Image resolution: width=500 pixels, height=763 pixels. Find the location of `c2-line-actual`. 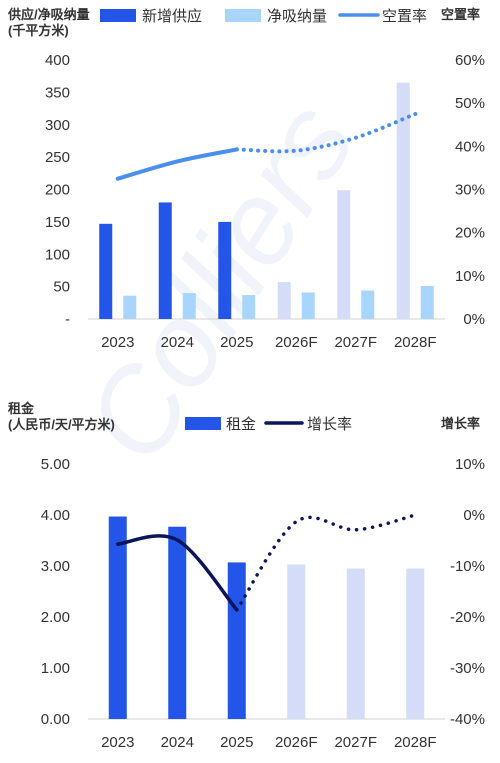

c2-line-actual is located at coordinates (177, 573).